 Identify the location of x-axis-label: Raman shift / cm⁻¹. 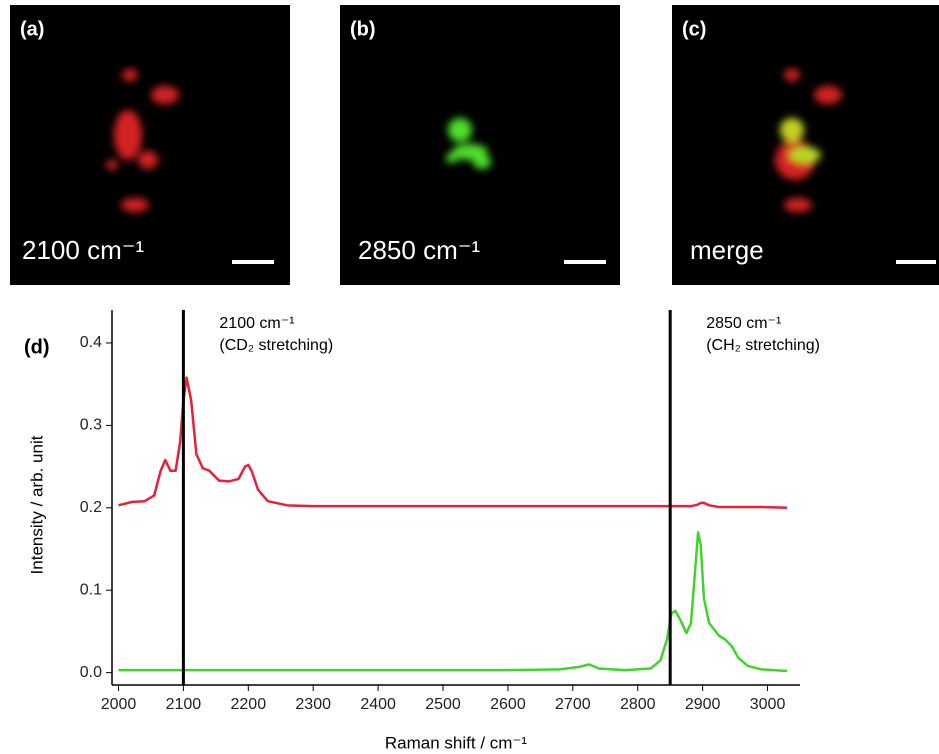
(456, 742).